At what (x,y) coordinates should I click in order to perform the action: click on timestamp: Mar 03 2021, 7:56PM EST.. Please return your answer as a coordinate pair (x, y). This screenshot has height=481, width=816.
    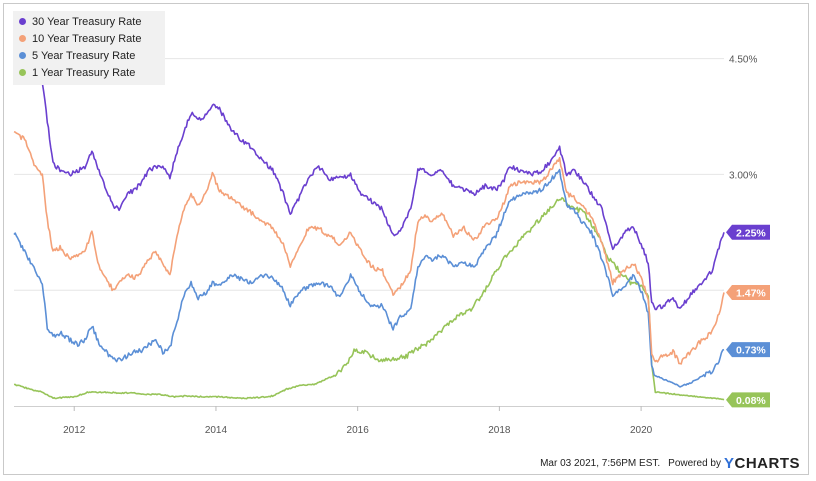
    Looking at the image, I should click on (600, 463).